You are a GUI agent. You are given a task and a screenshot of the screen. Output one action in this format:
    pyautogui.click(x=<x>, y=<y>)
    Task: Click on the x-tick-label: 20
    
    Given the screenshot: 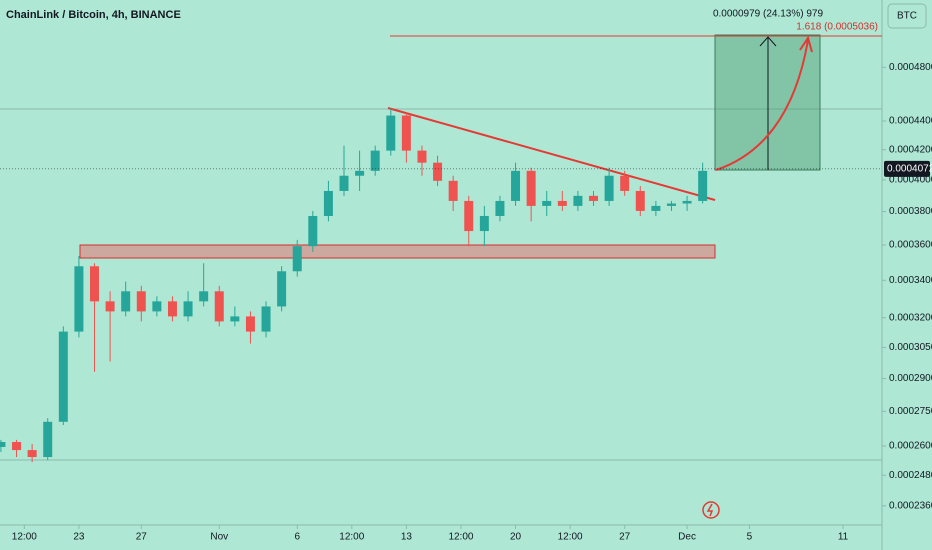 What is the action you would take?
    pyautogui.click(x=516, y=537)
    